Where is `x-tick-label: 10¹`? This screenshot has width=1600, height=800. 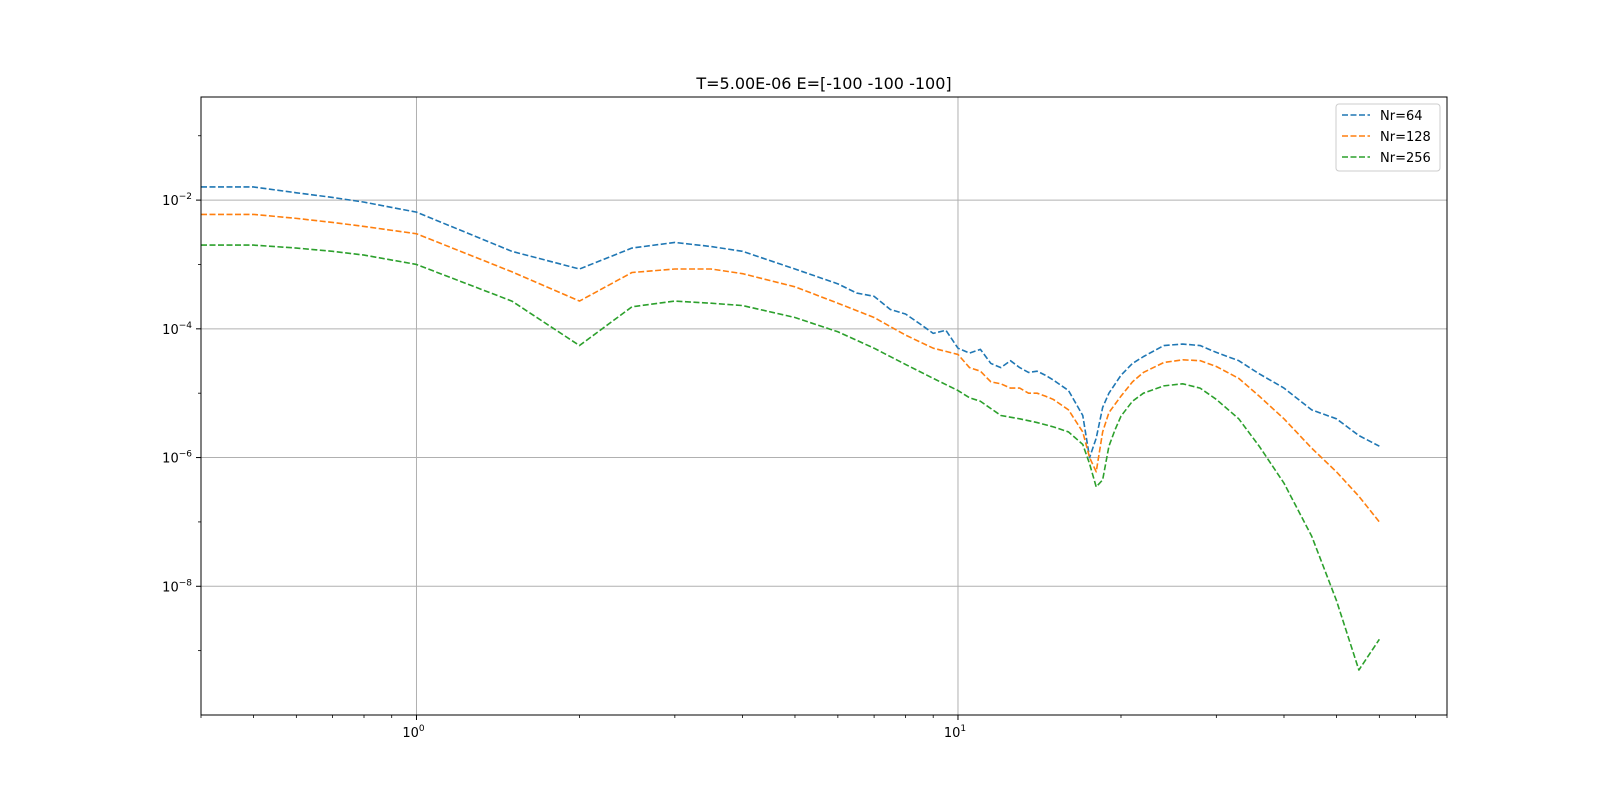 x-tick-label: 10¹ is located at coordinates (955, 732).